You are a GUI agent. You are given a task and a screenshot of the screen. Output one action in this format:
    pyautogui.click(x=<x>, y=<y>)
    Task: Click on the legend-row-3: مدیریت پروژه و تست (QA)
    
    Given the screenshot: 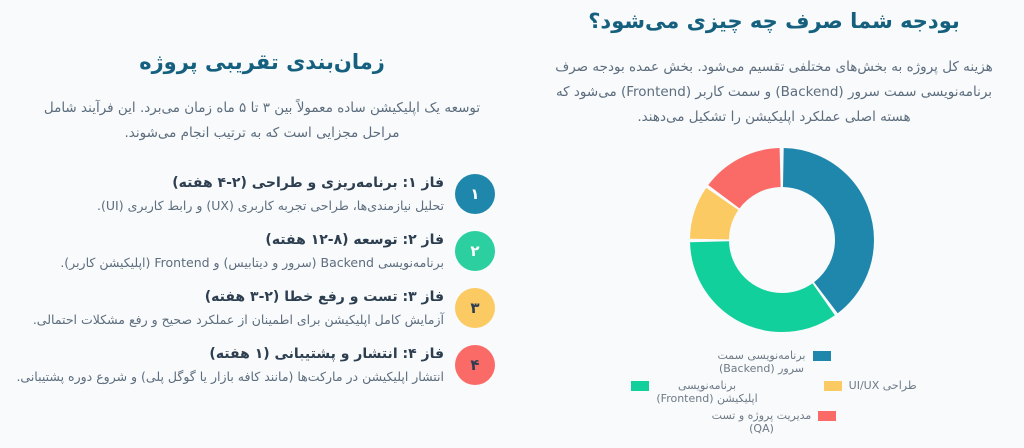 What is the action you would take?
    pyautogui.click(x=774, y=422)
    